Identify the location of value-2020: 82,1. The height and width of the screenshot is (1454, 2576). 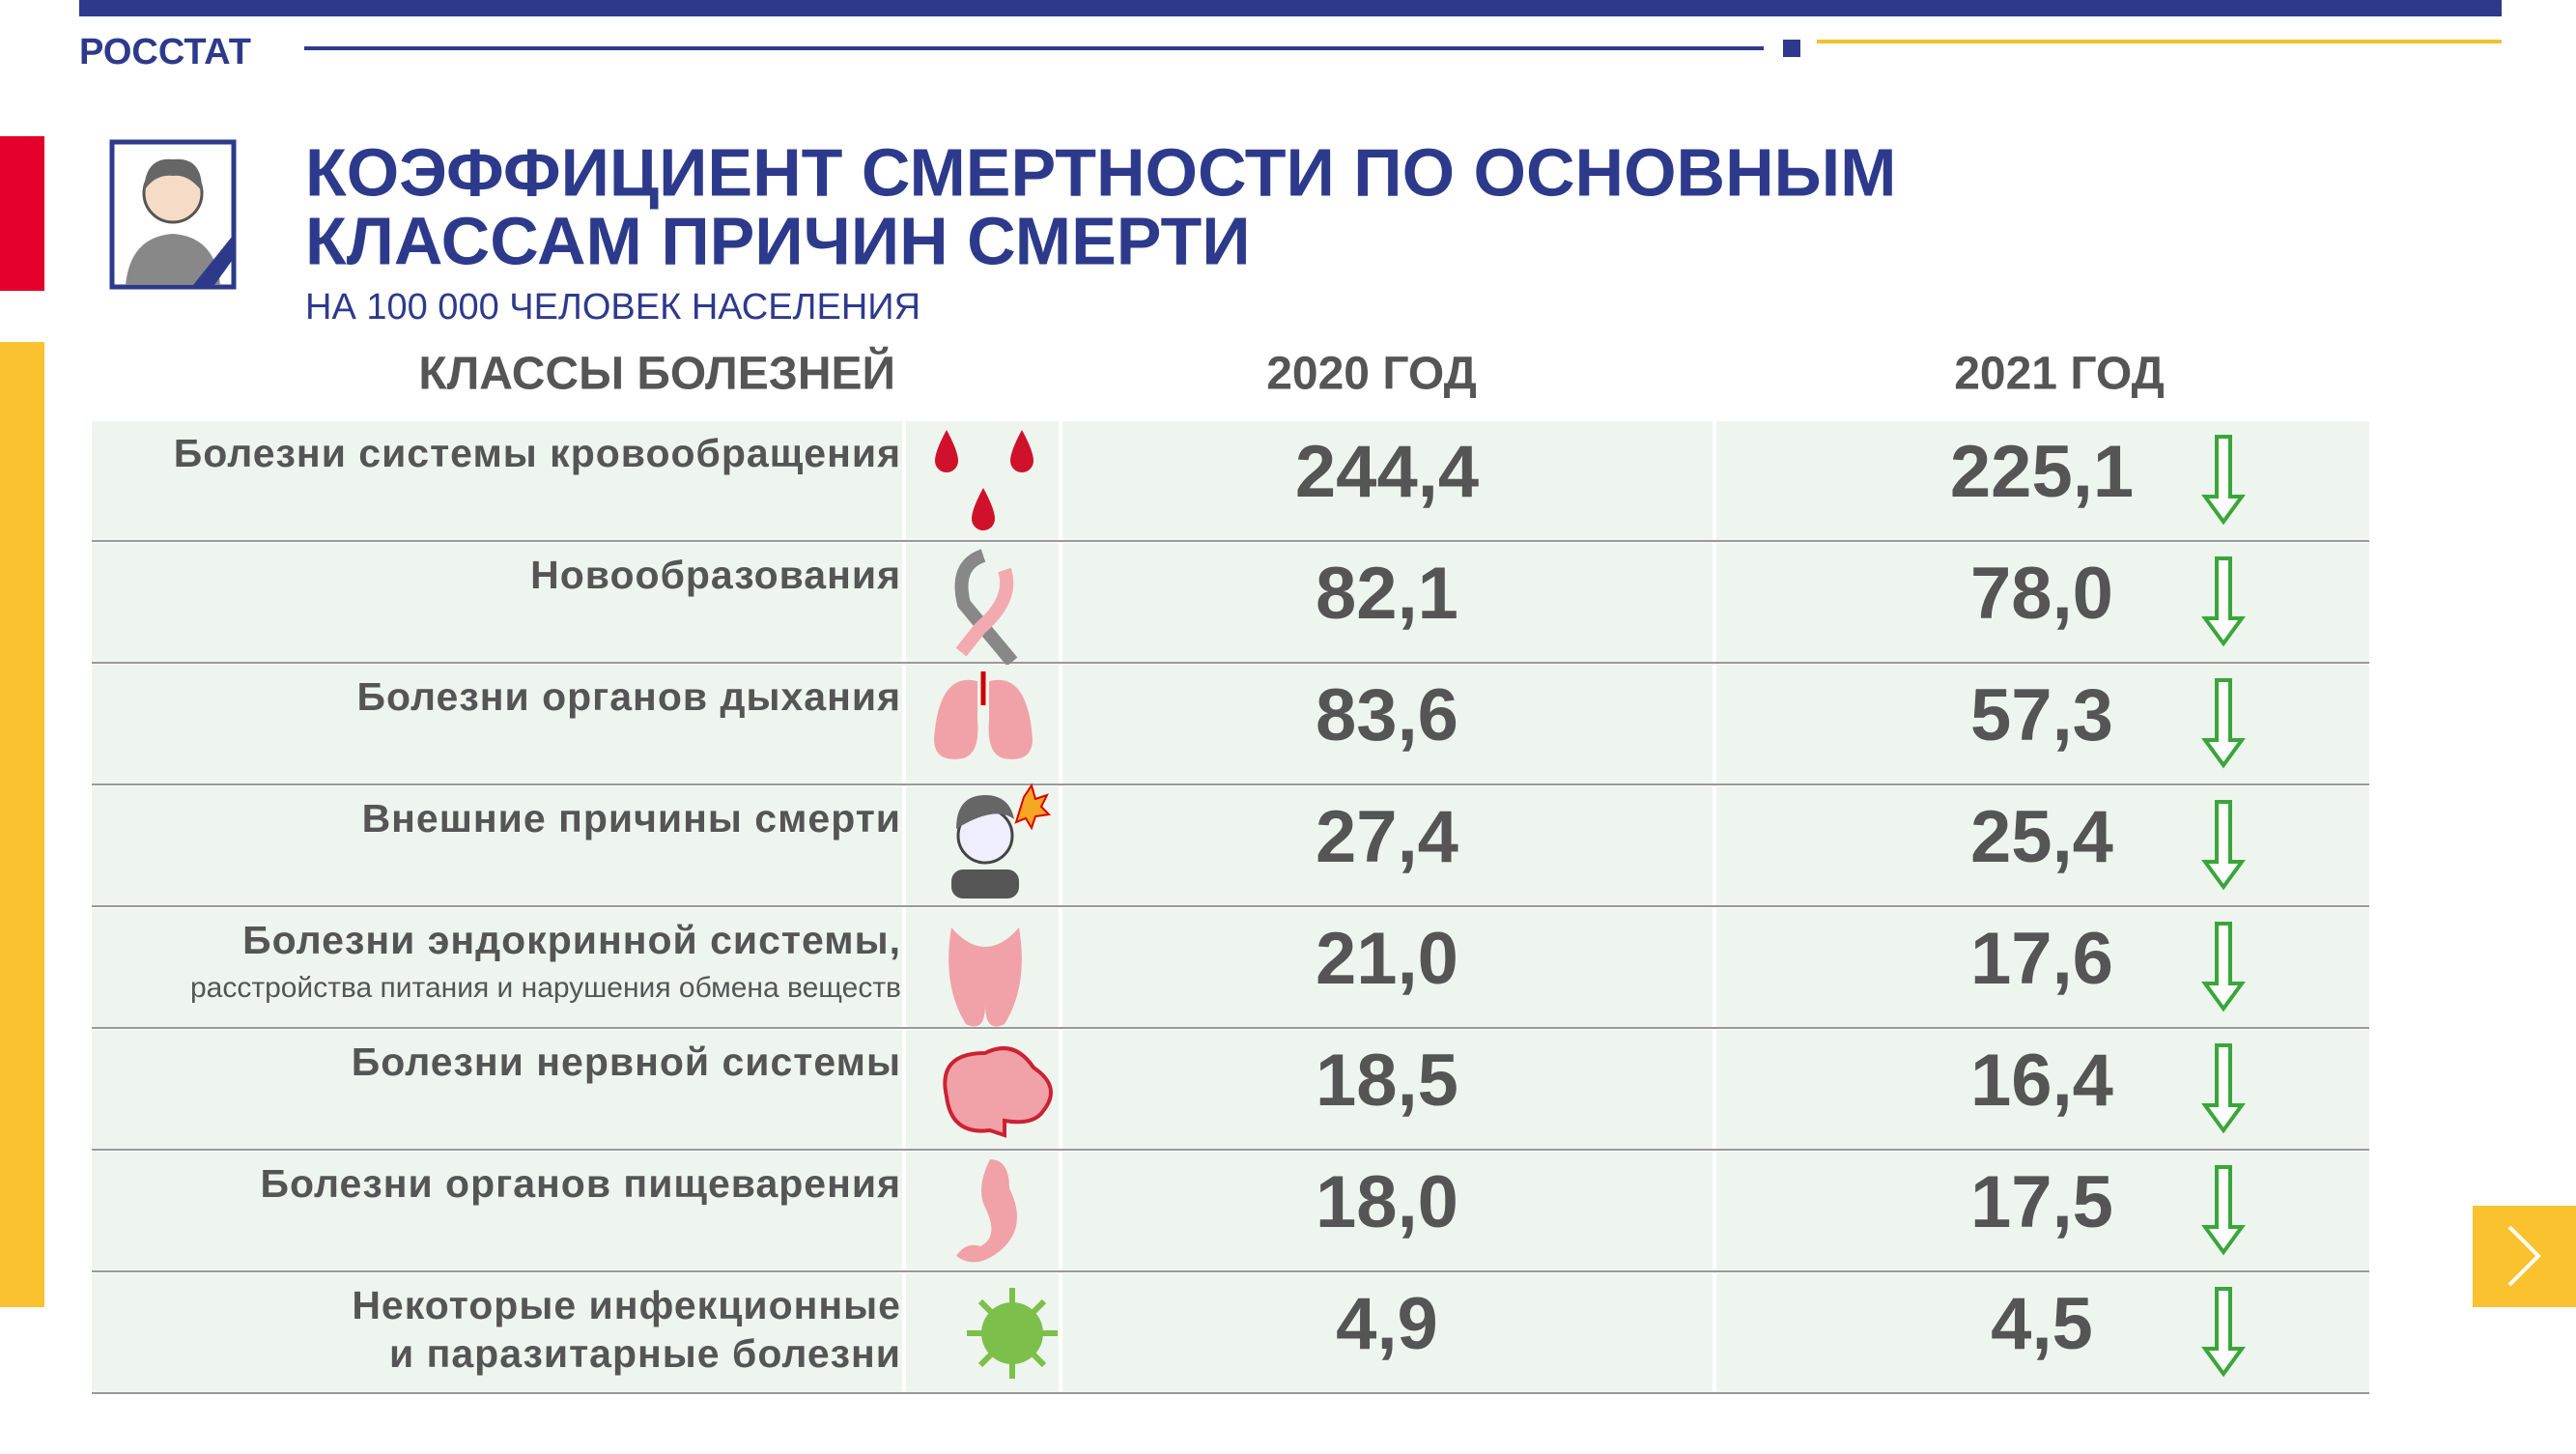
(1387, 594).